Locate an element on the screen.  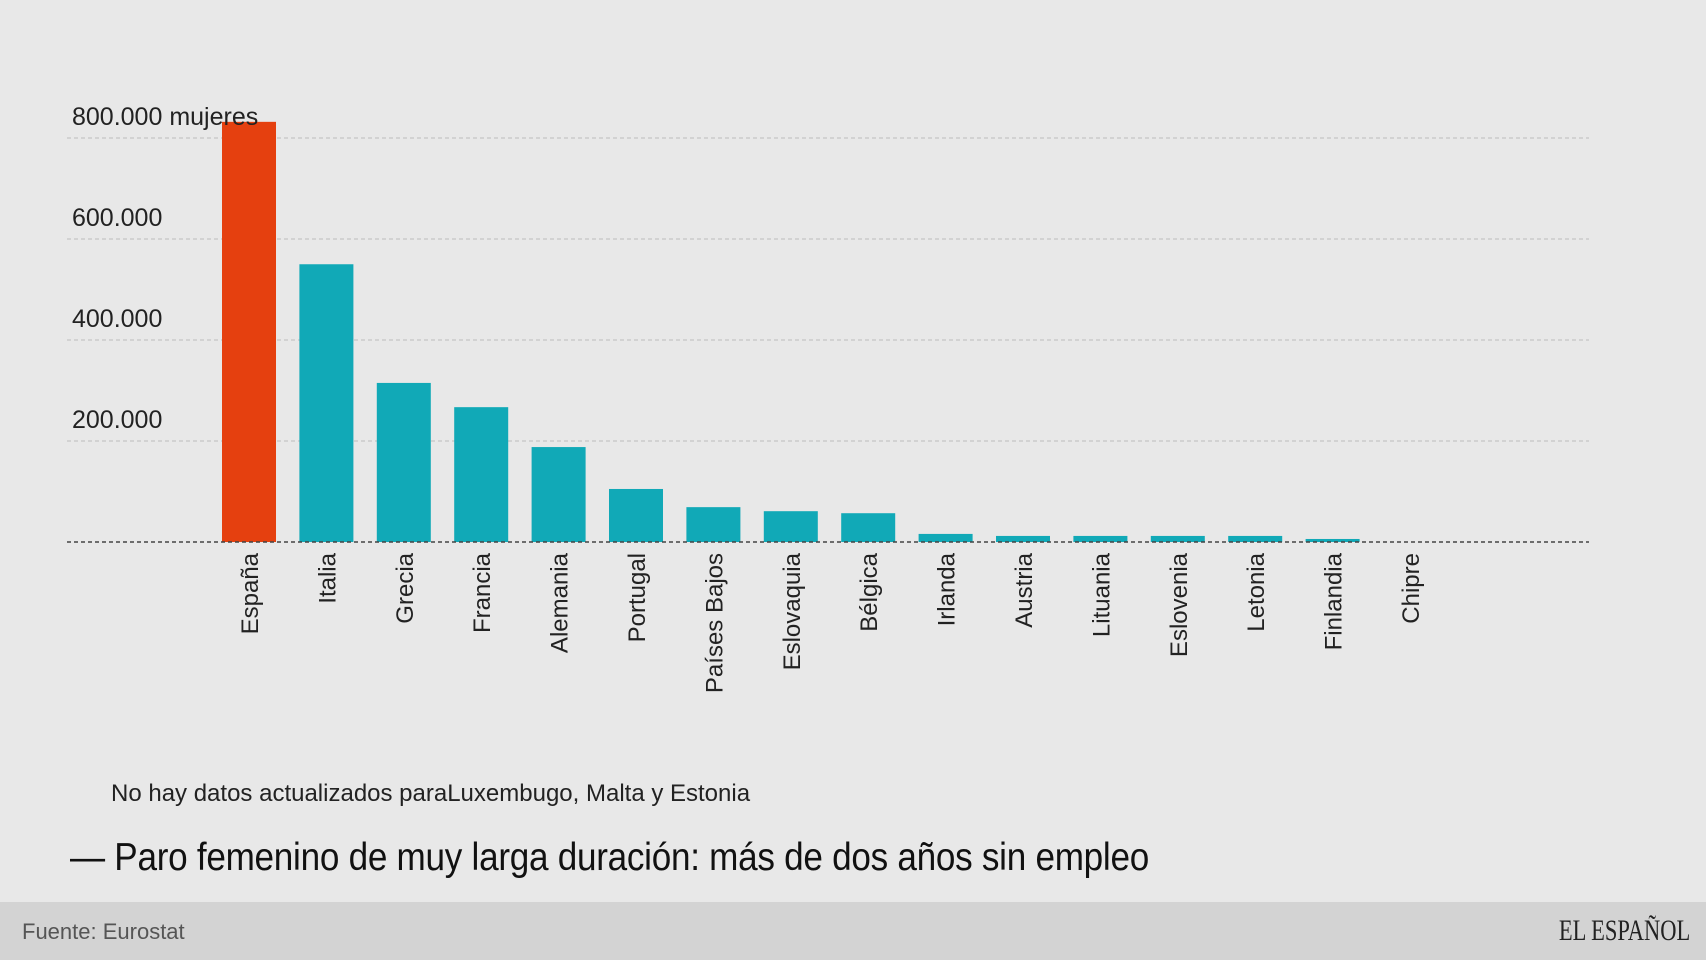
bar-austria is located at coordinates (1023, 538).